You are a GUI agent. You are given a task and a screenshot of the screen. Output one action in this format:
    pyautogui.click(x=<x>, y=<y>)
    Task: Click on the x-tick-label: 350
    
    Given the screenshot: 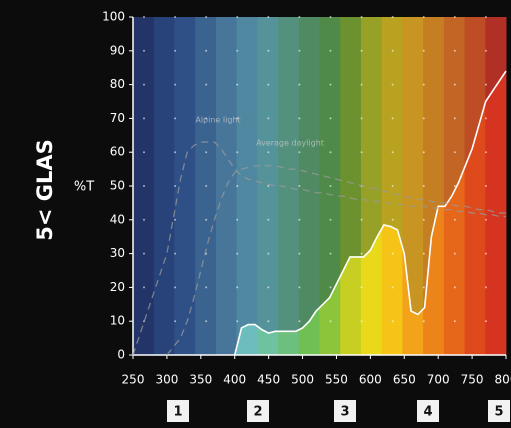 What is the action you would take?
    pyautogui.click(x=200, y=380)
    